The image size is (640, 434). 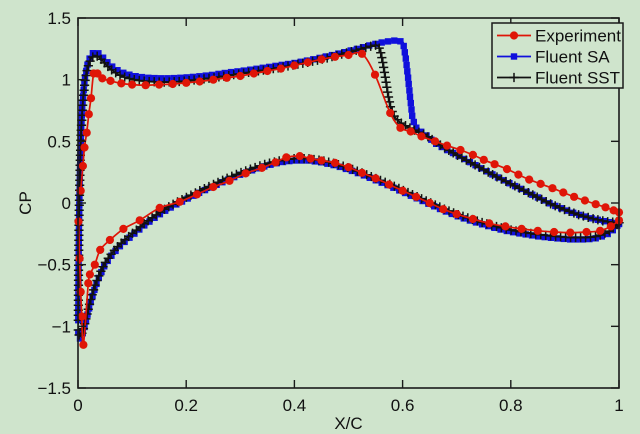 I want to click on y-tick-label: −0.5, so click(x=54, y=265).